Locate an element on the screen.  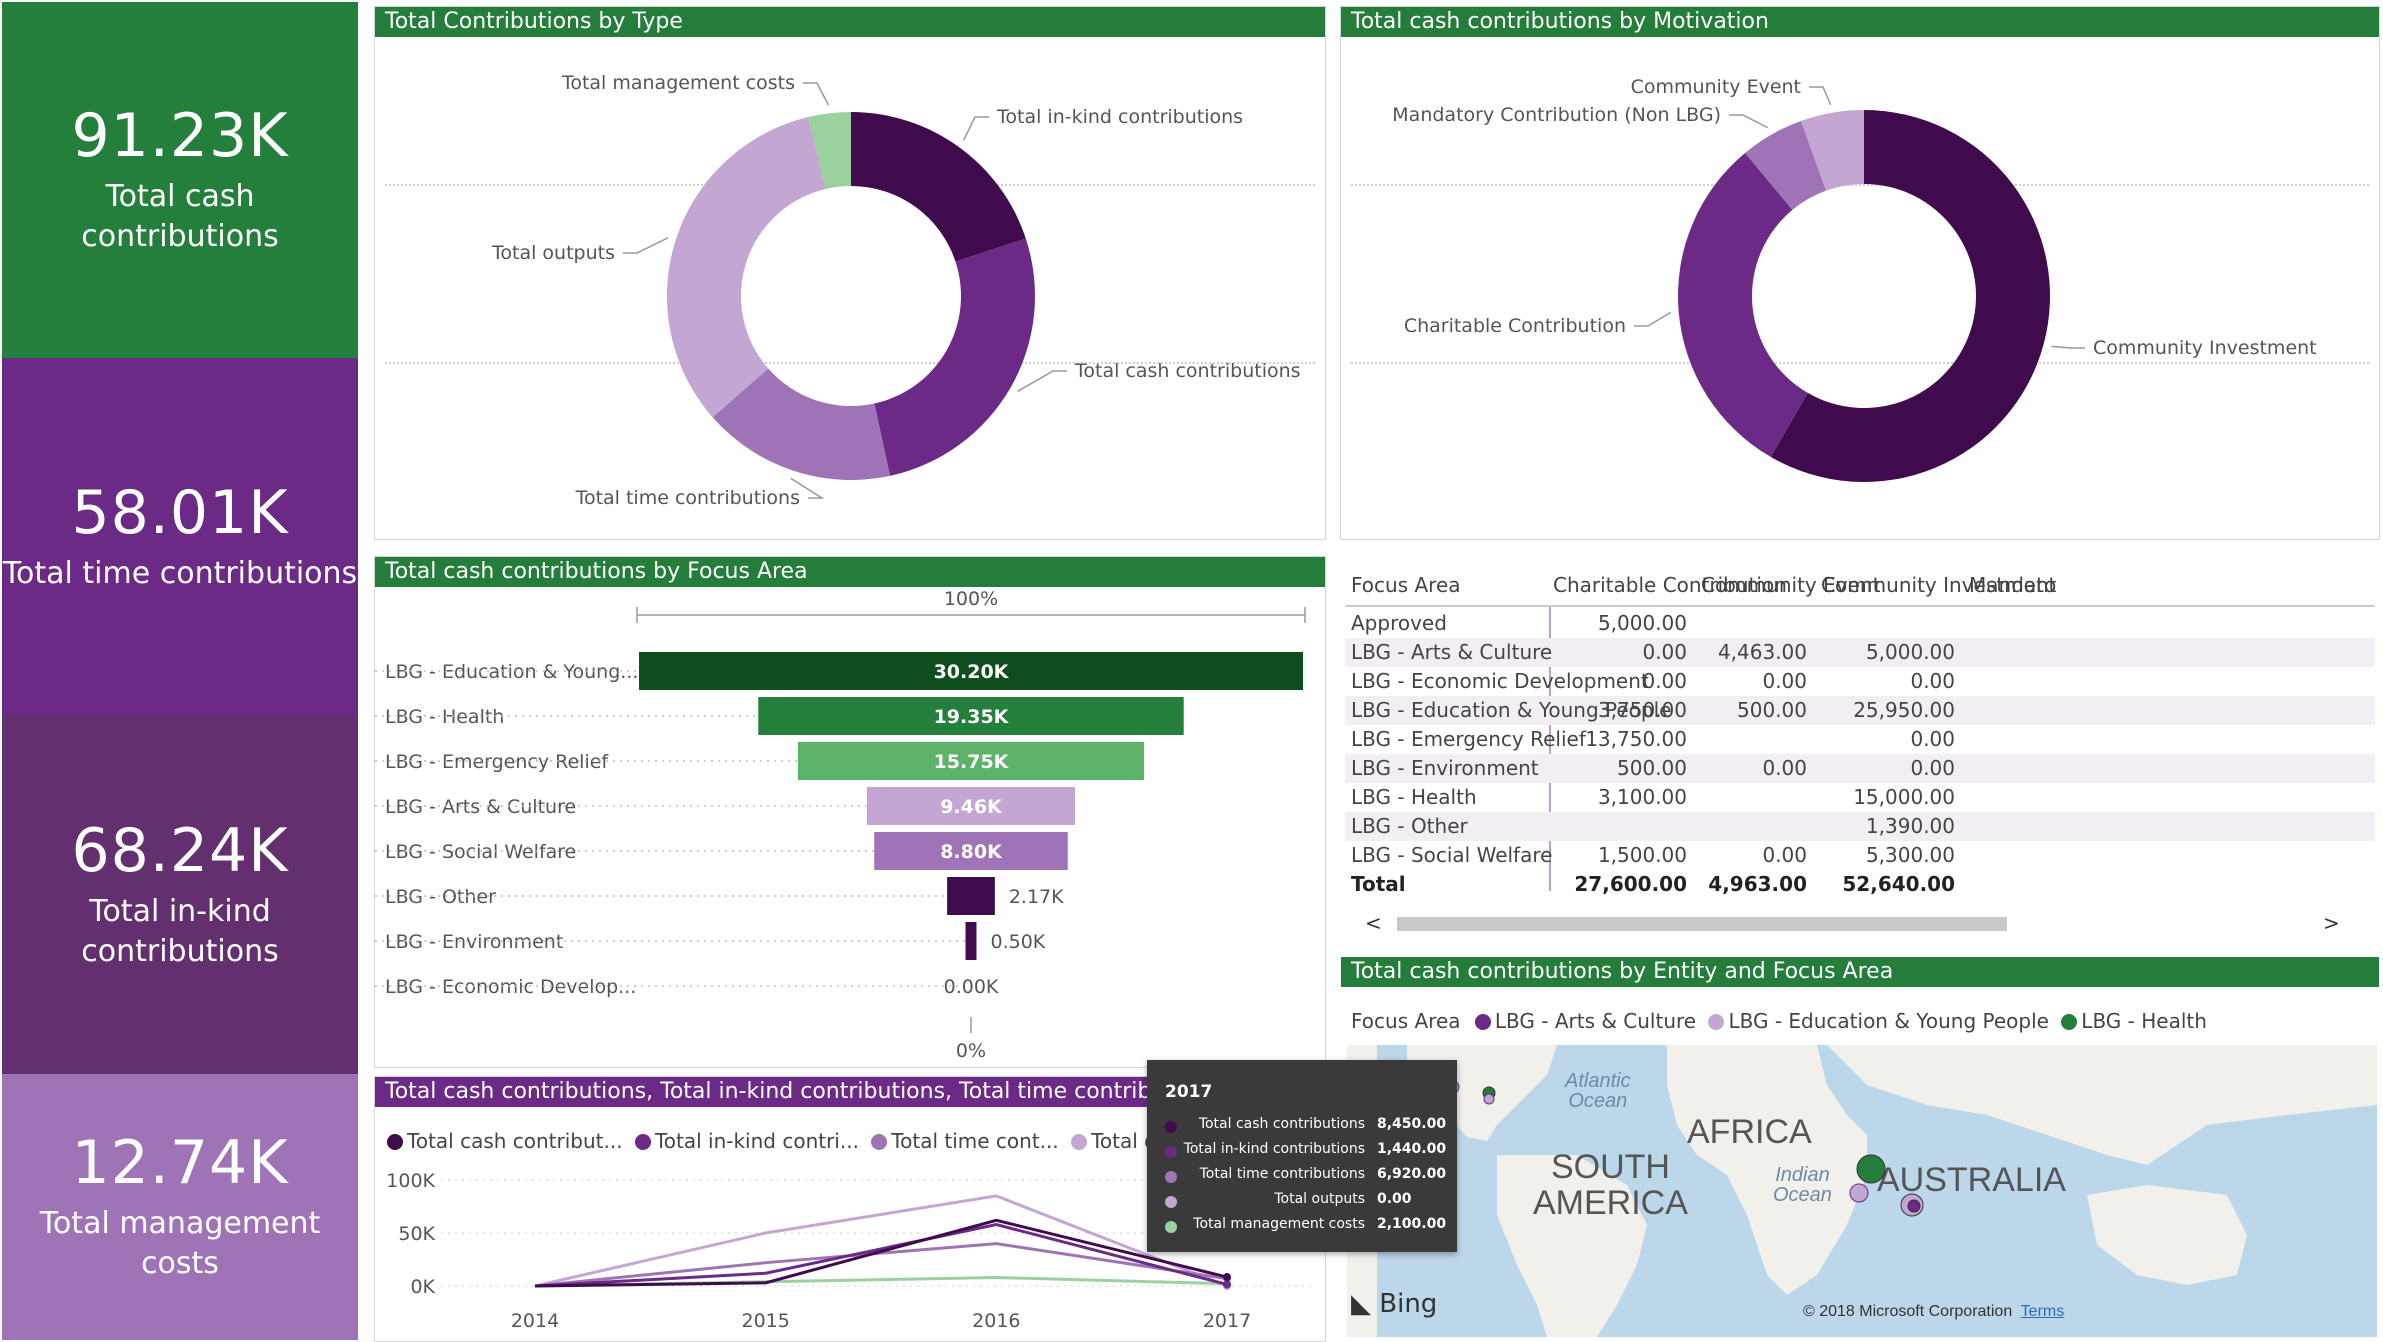
tooltip-value: 1,440.00 is located at coordinates (1412, 1149).